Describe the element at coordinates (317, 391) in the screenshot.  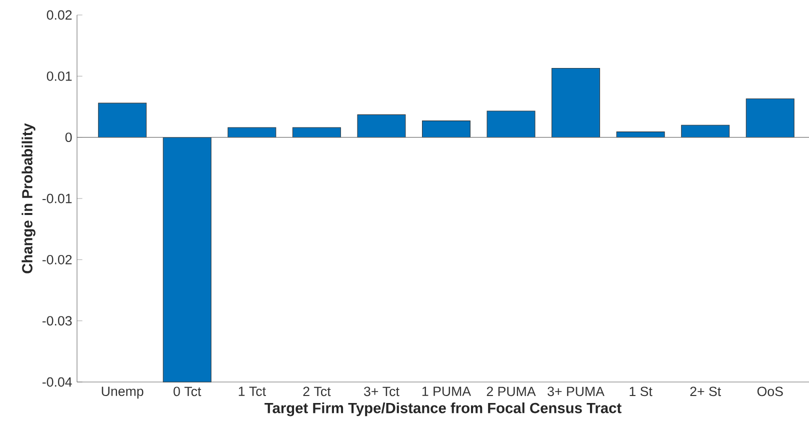
I see `x-tick-label: 2 Tct` at that location.